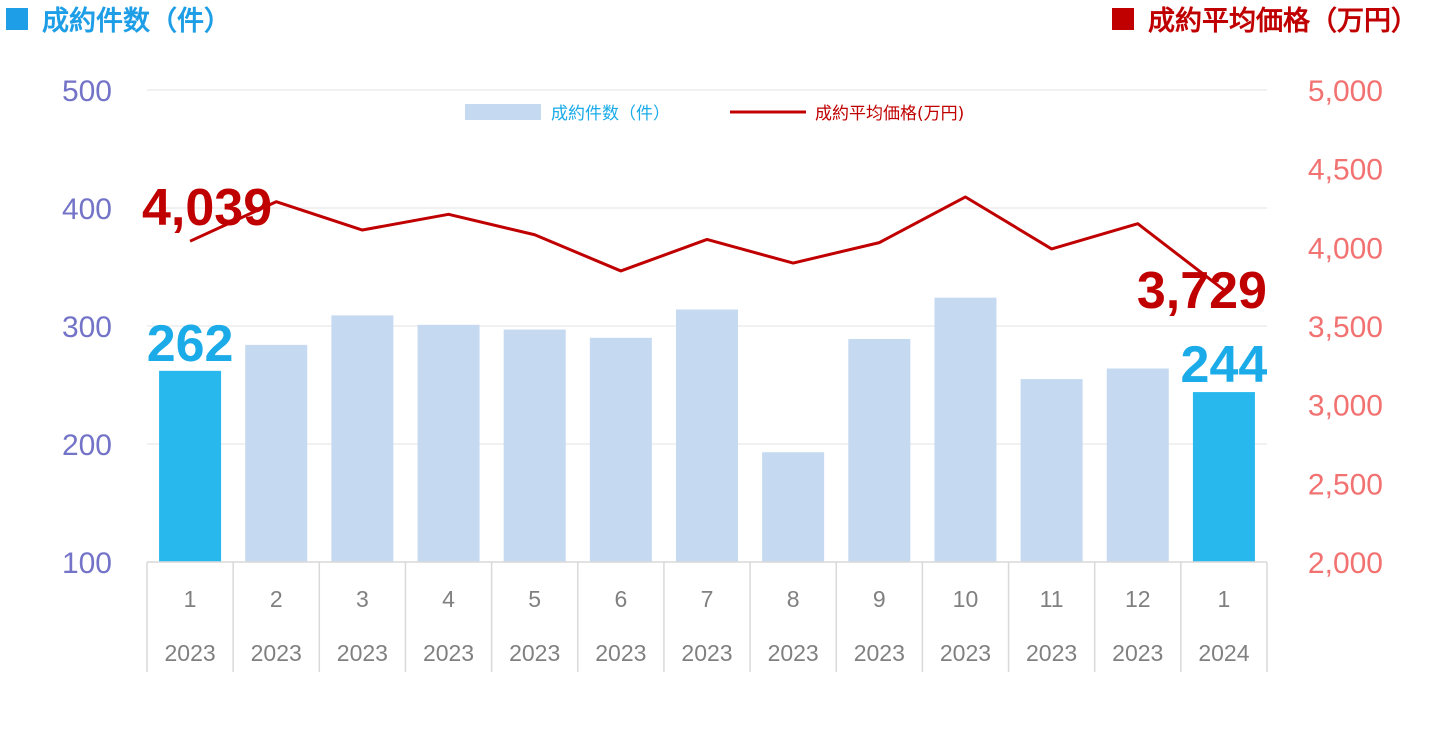 The width and height of the screenshot is (1440, 738). What do you see at coordinates (707, 599) in the screenshot?
I see `x-month-label: 7` at bounding box center [707, 599].